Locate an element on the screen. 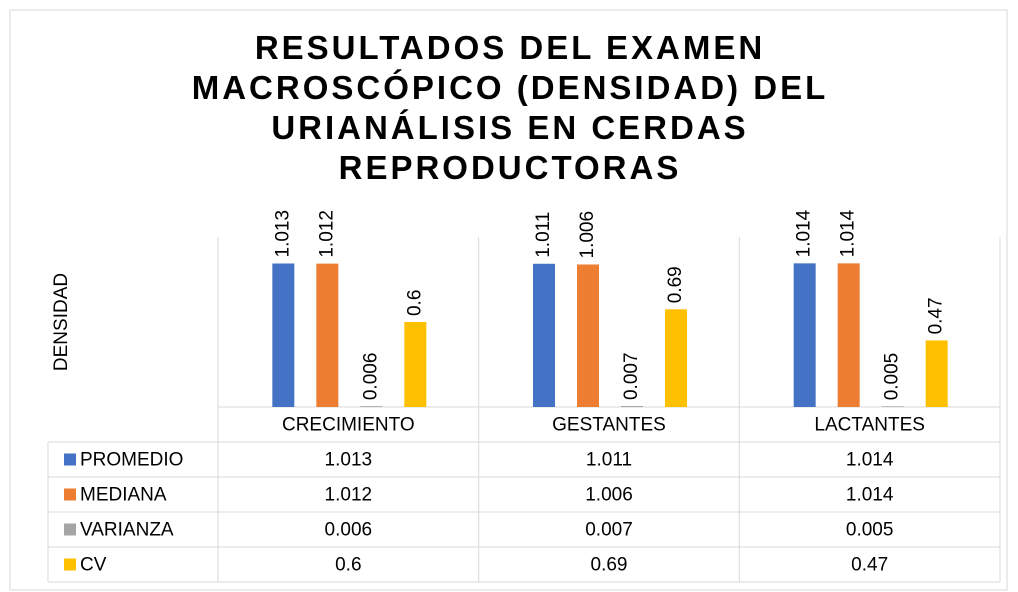  data-label: 0.006 is located at coordinates (370, 377).